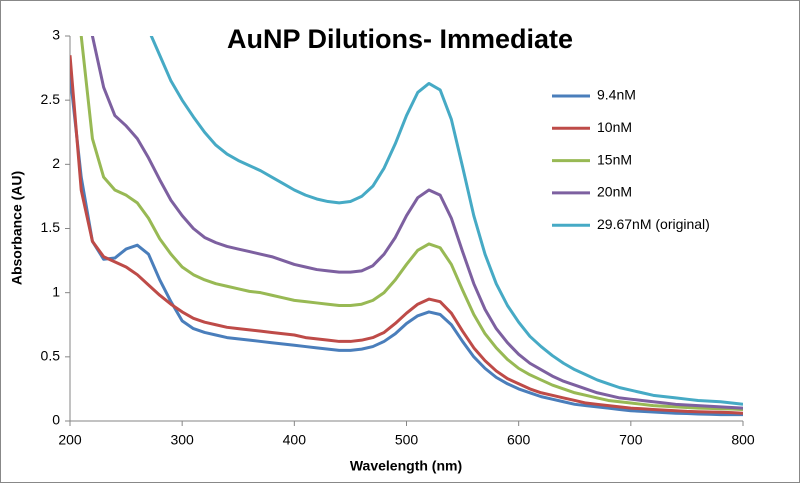 The width and height of the screenshot is (800, 483). Describe the element at coordinates (406, 466) in the screenshot. I see `x-axis-label: Wavelength (nm)` at that location.